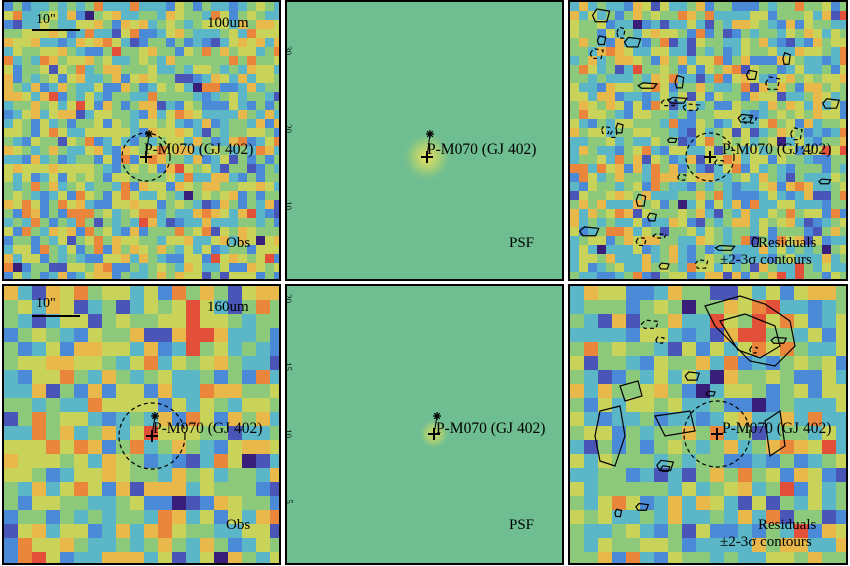  Describe the element at coordinates (290, 501) in the screenshot. I see `psf-axis-tick: 5` at that location.